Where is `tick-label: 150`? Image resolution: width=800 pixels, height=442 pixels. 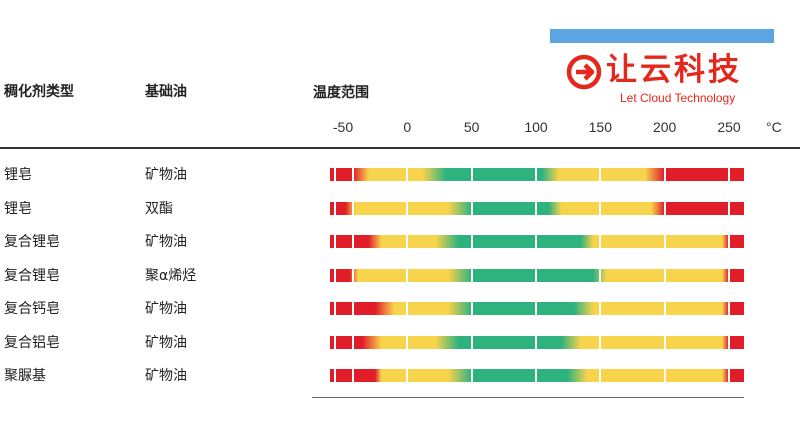
tick-label: 150 is located at coordinates (600, 127).